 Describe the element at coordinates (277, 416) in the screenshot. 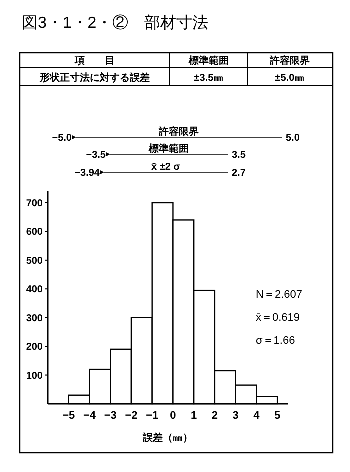

I see `x-tick-label: 5` at that location.